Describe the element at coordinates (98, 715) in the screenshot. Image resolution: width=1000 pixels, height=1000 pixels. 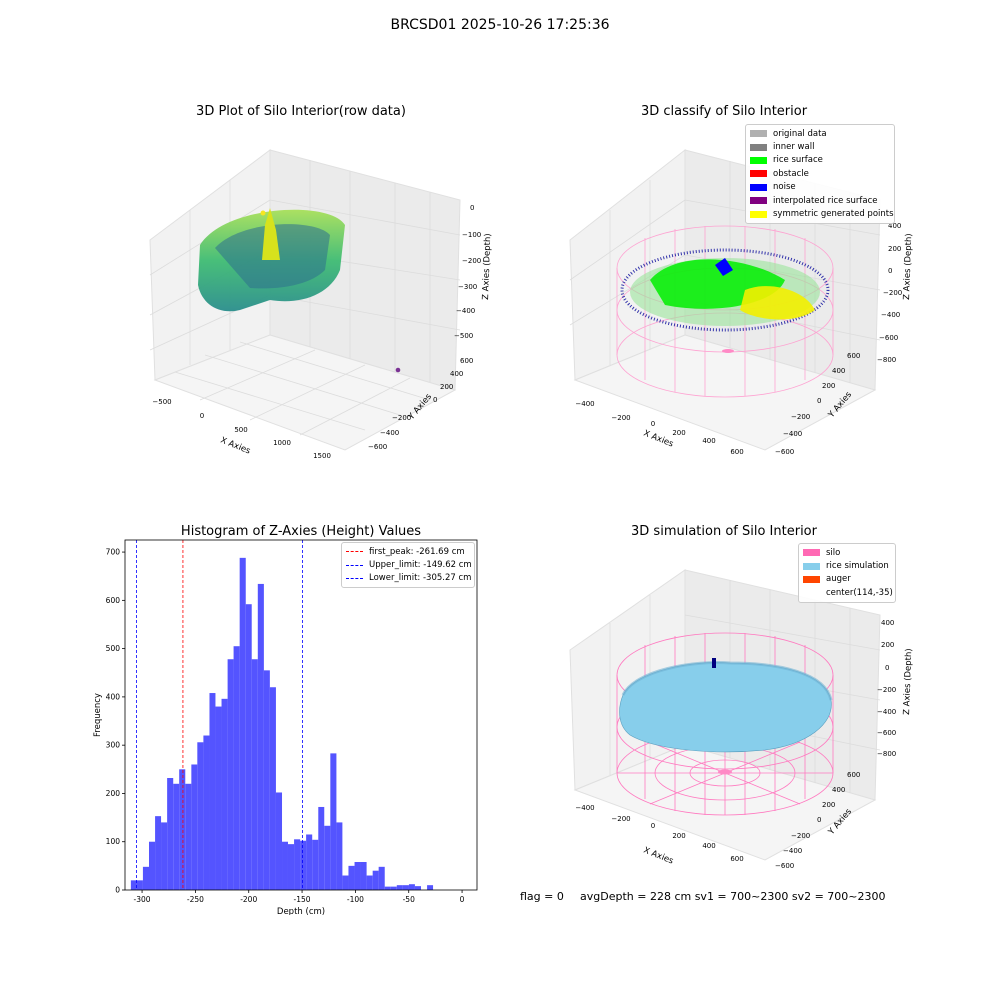
I see `hist-ylabel: Frequency` at that location.